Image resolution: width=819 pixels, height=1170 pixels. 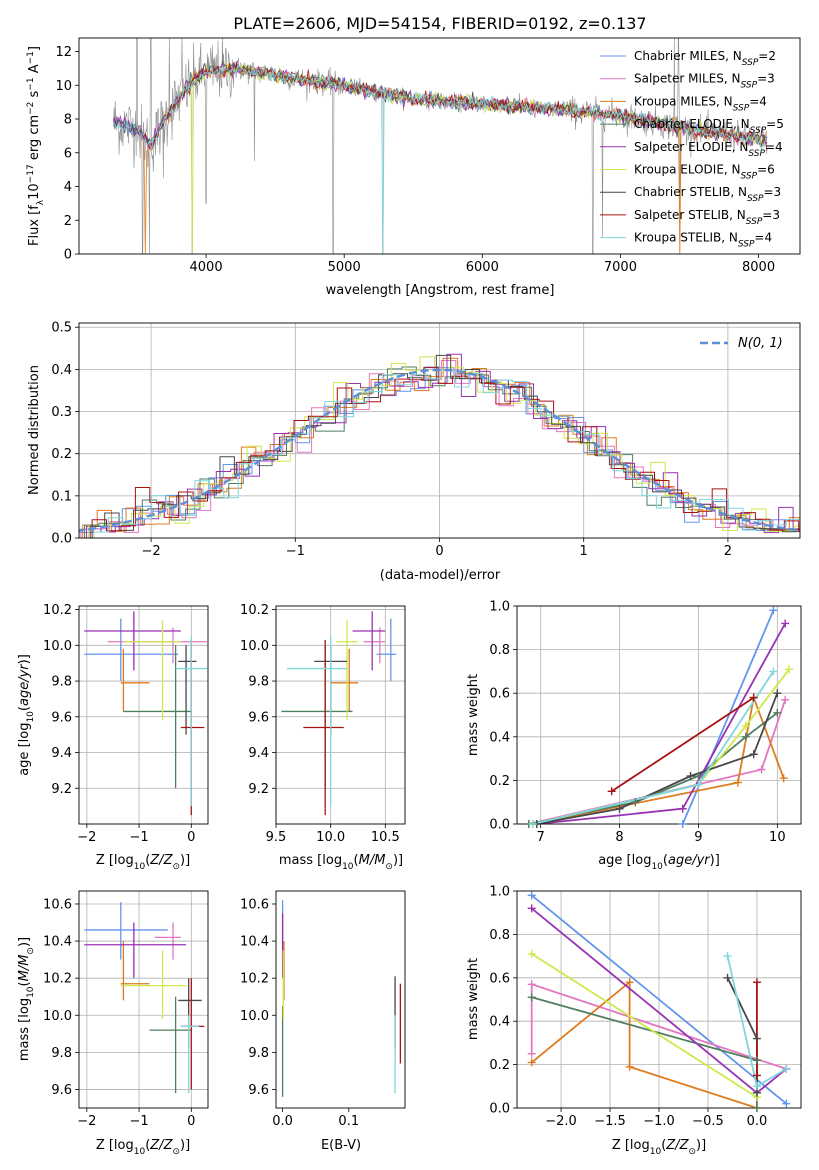 What do you see at coordinates (282, 1121) in the screenshot?
I see `x-tick-label: 0.0` at bounding box center [282, 1121].